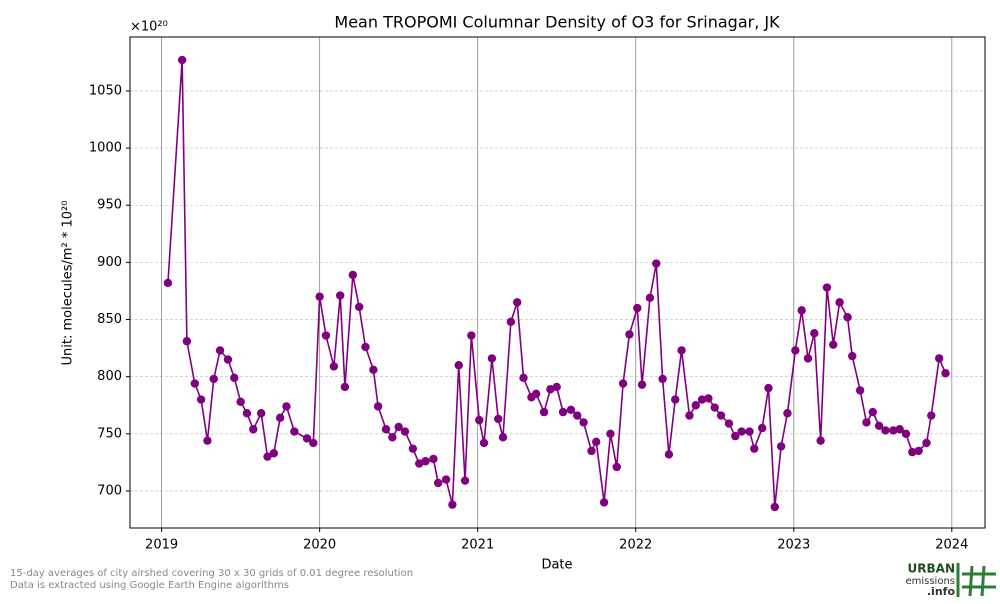 The width and height of the screenshot is (1000, 604). I want to click on x-tick-label: 2021, so click(477, 545).